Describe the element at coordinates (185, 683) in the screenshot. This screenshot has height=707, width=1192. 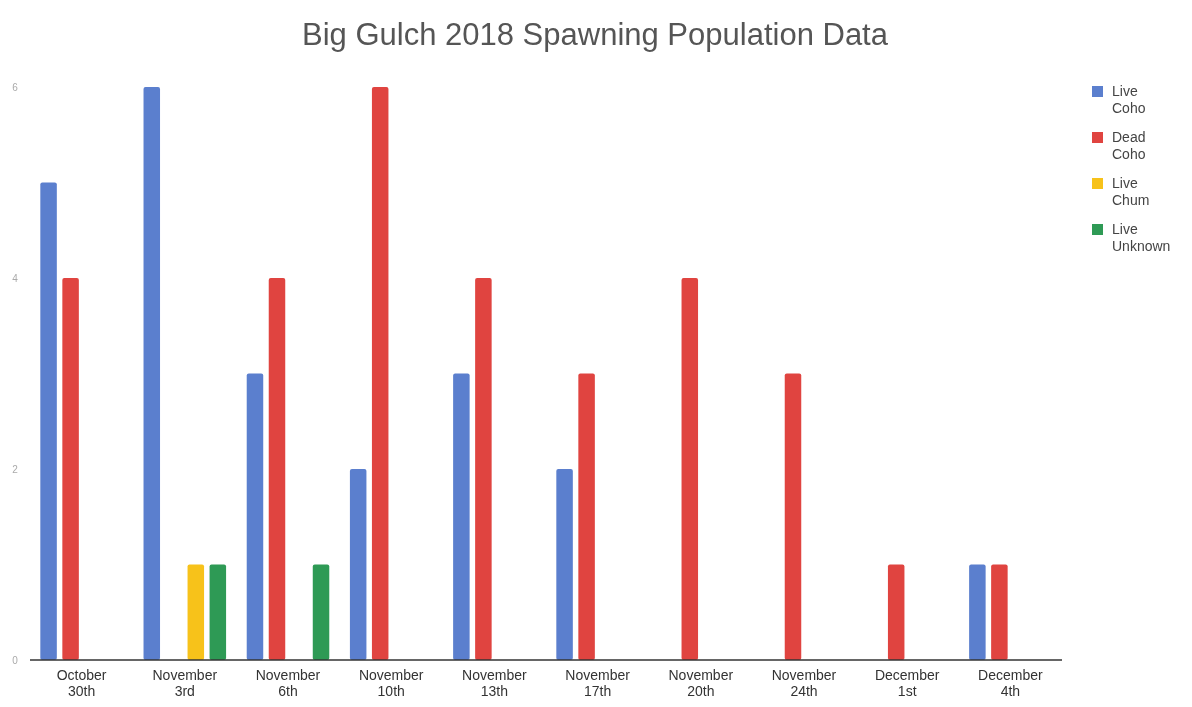
I see `x-tick-label: November 3rd` at that location.